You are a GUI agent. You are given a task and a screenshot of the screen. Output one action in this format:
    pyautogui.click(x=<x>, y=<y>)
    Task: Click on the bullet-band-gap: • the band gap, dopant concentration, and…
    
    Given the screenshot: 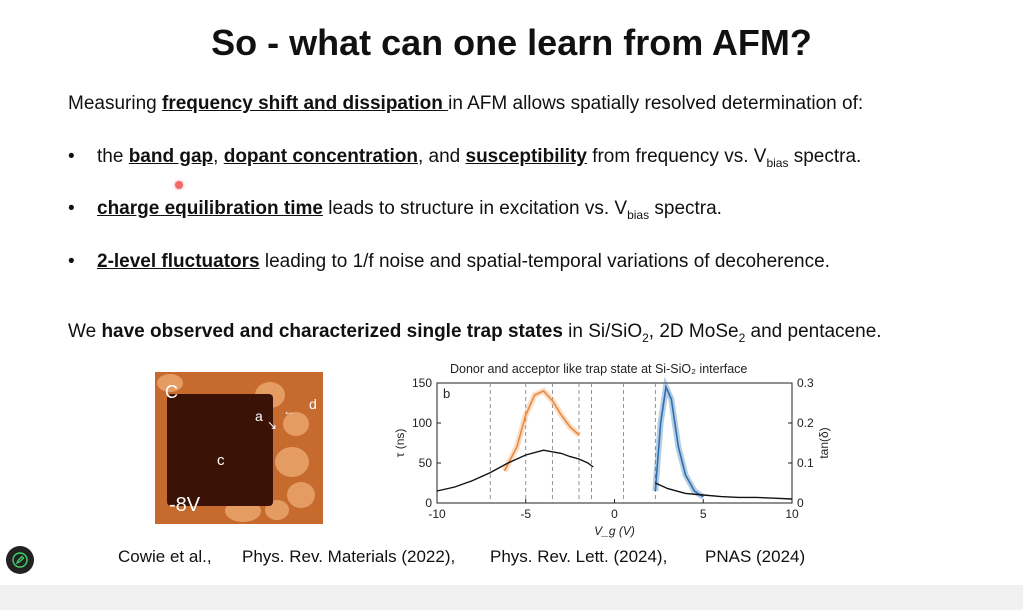 What is the action you would take?
    pyautogui.click(x=465, y=158)
    